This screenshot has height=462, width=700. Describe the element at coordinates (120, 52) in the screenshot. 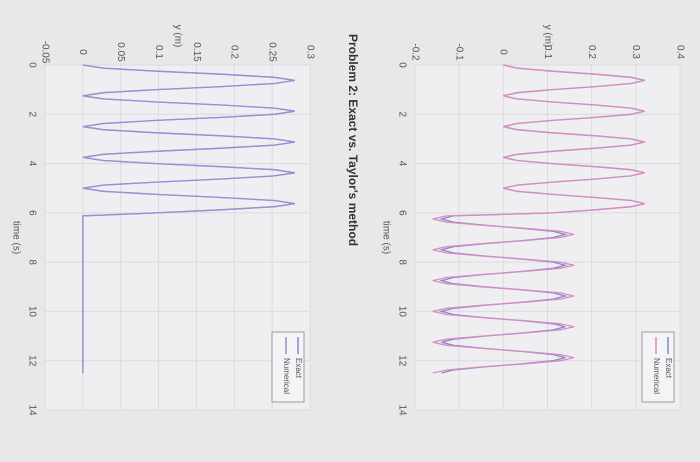

I see `y-tick-label: 0.05` at that location.